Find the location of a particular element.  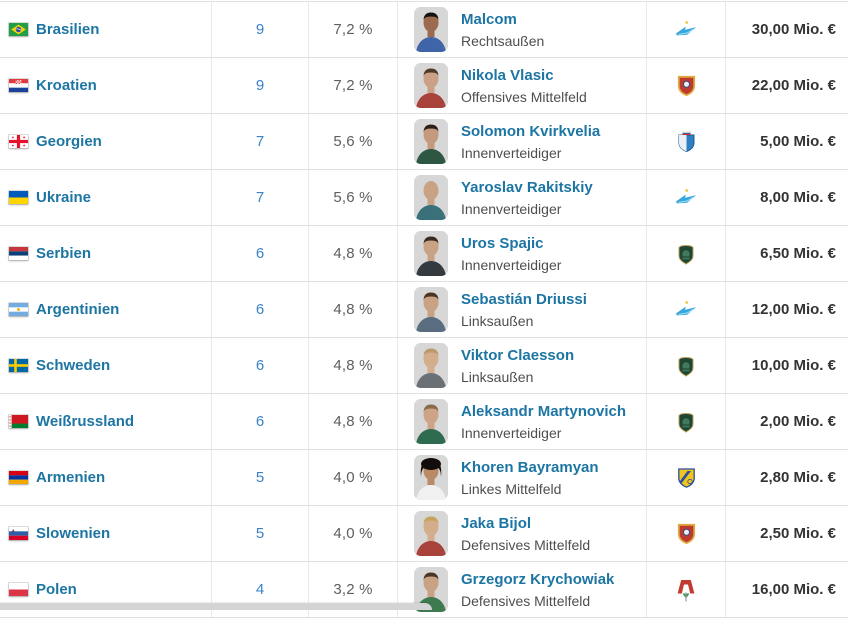

player-name-link: Jaka Bijol is located at coordinates (496, 523).